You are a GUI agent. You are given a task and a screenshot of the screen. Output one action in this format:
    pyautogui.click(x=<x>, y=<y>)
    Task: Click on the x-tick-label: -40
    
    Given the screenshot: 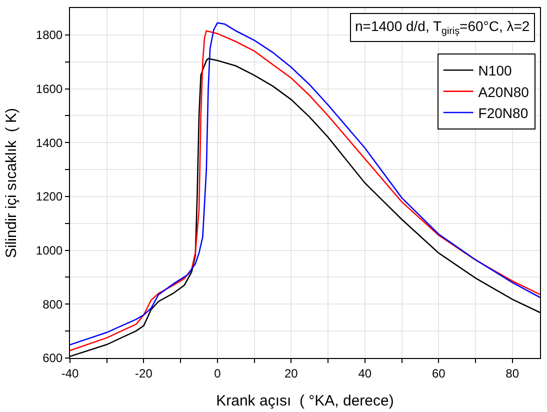 What is the action you would take?
    pyautogui.click(x=70, y=373)
    